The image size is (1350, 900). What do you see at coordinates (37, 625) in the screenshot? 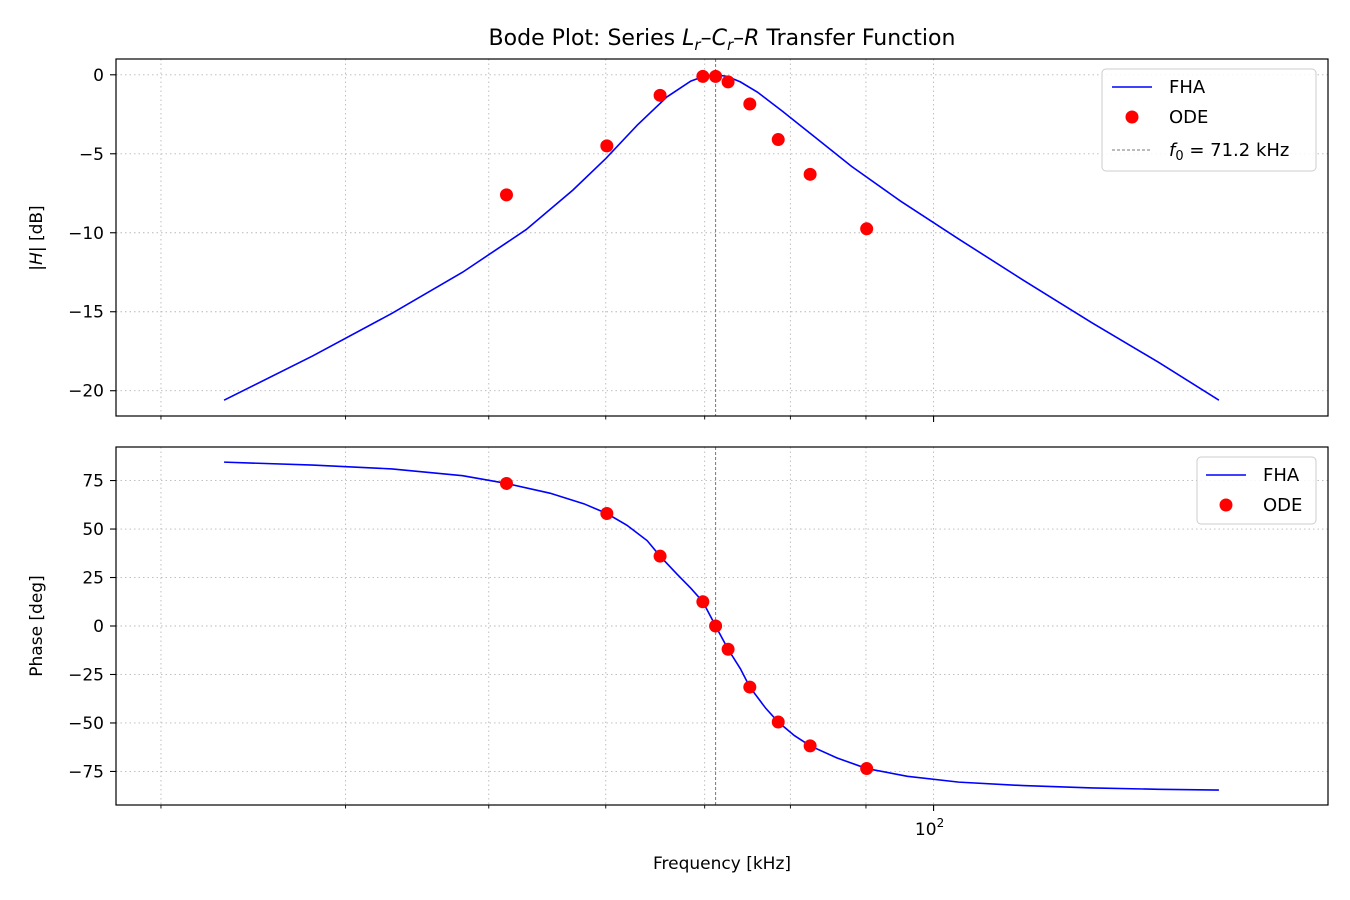
I see `phase-y-axis-label: Phase [deg]` at bounding box center [37, 625].